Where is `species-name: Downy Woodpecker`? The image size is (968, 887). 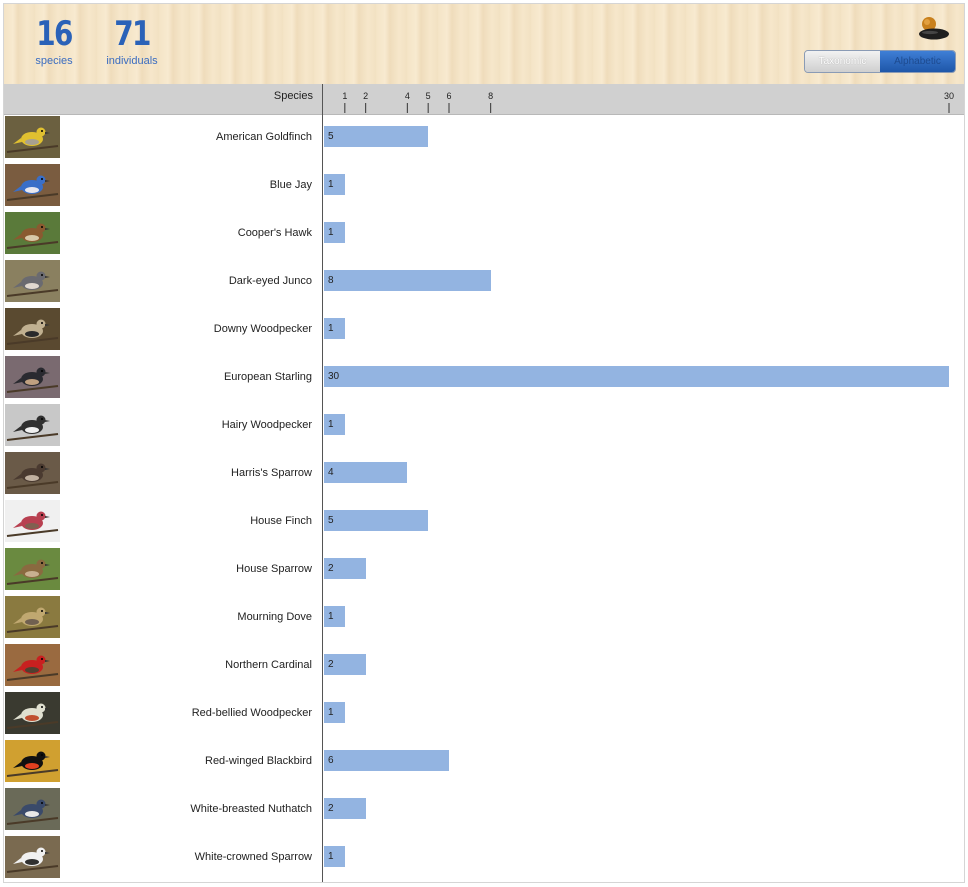
species-name: Downy Woodpecker is located at coordinates (262, 329).